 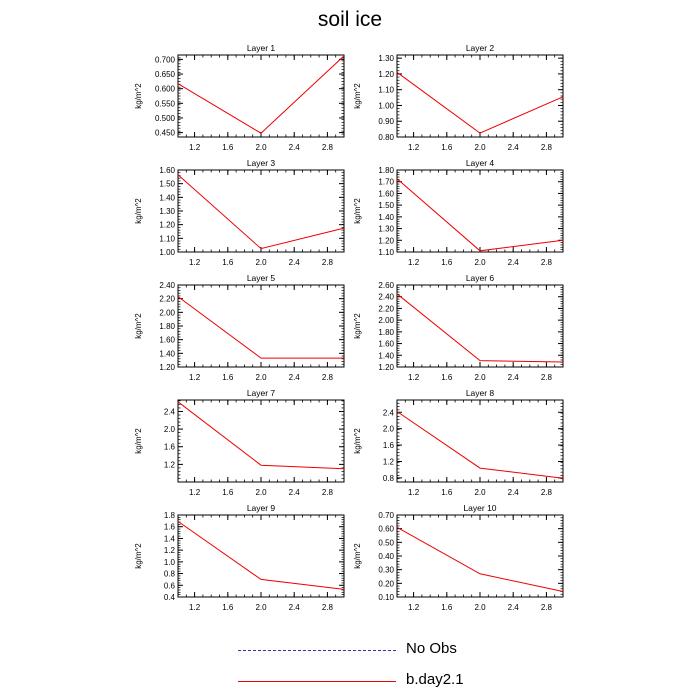 What do you see at coordinates (167, 238) in the screenshot?
I see `y-tick-label: 1.10` at bounding box center [167, 238].